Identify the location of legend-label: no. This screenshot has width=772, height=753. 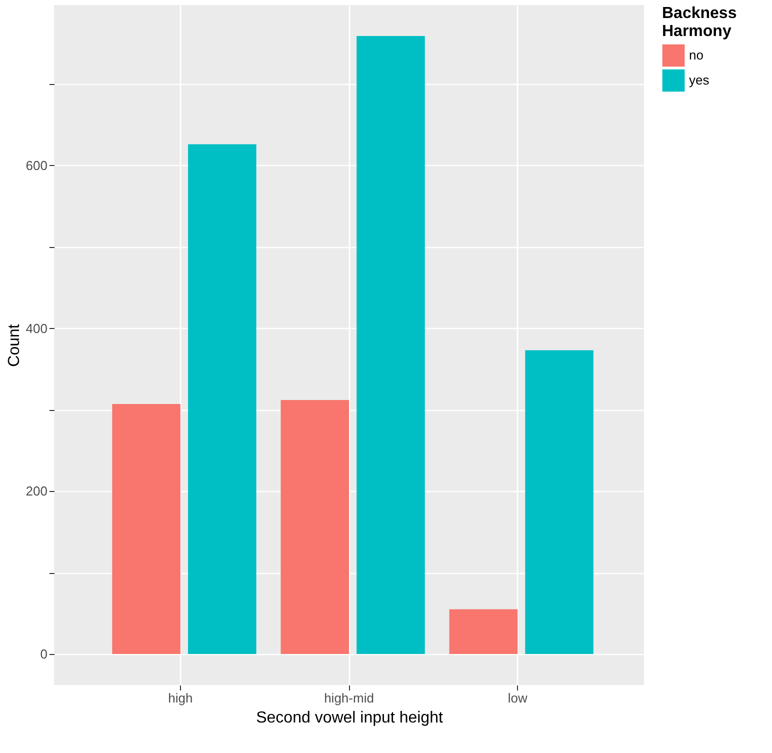
(696, 55).